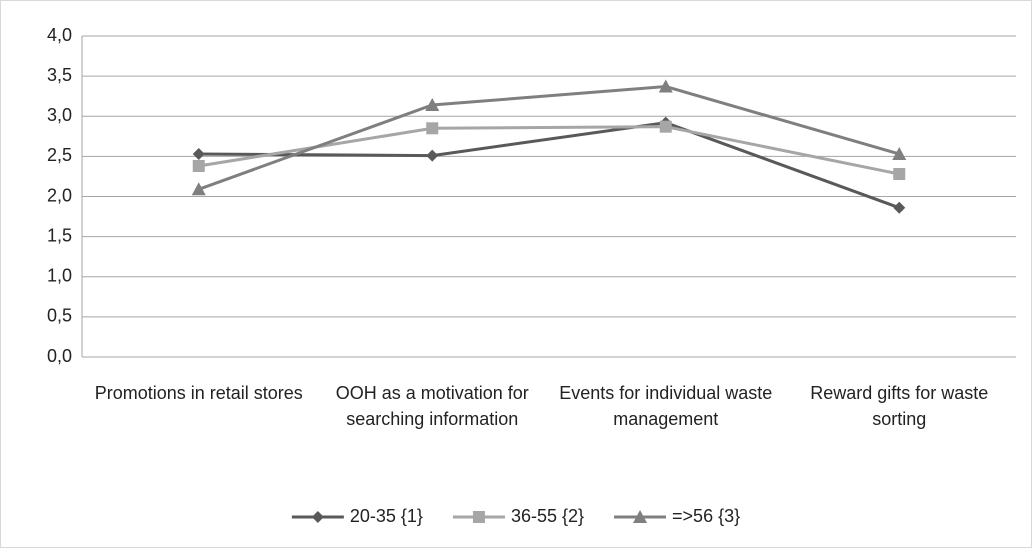 The image size is (1032, 548). Describe the element at coordinates (666, 406) in the screenshot. I see `x-tick-label: Events for individual waste management` at that location.